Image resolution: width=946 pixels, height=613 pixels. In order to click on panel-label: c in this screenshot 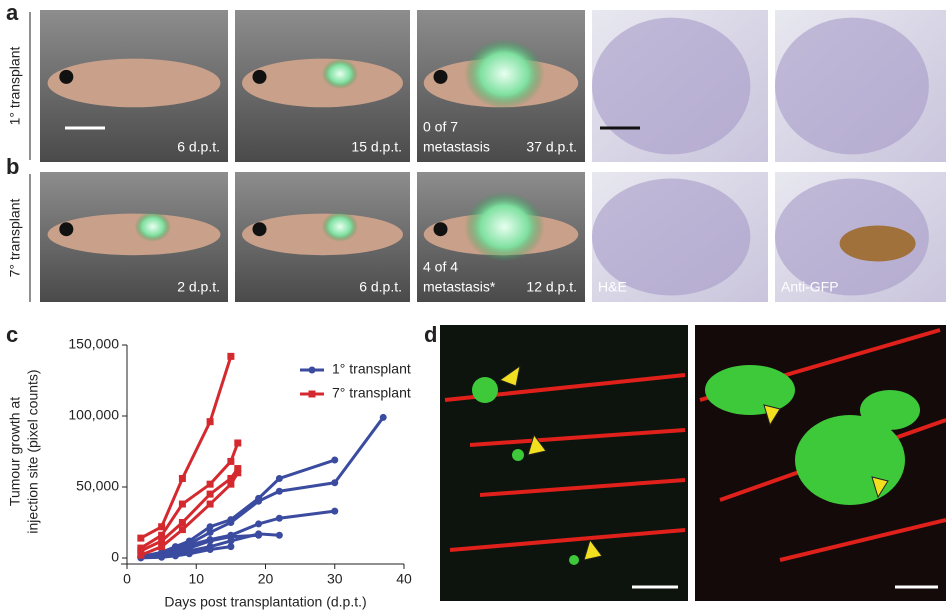, I will do `click(12, 334)`.